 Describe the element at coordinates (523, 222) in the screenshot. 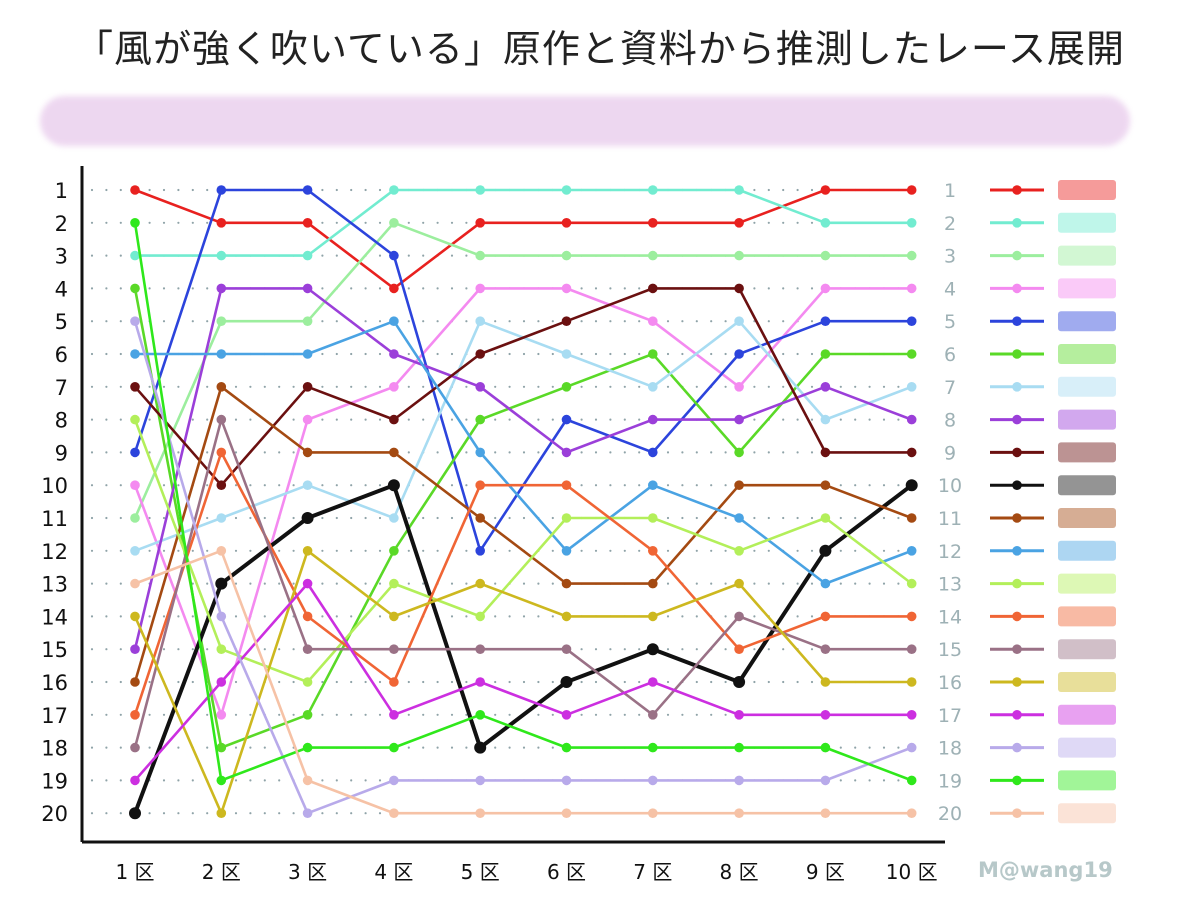

I see `series-line` at that location.